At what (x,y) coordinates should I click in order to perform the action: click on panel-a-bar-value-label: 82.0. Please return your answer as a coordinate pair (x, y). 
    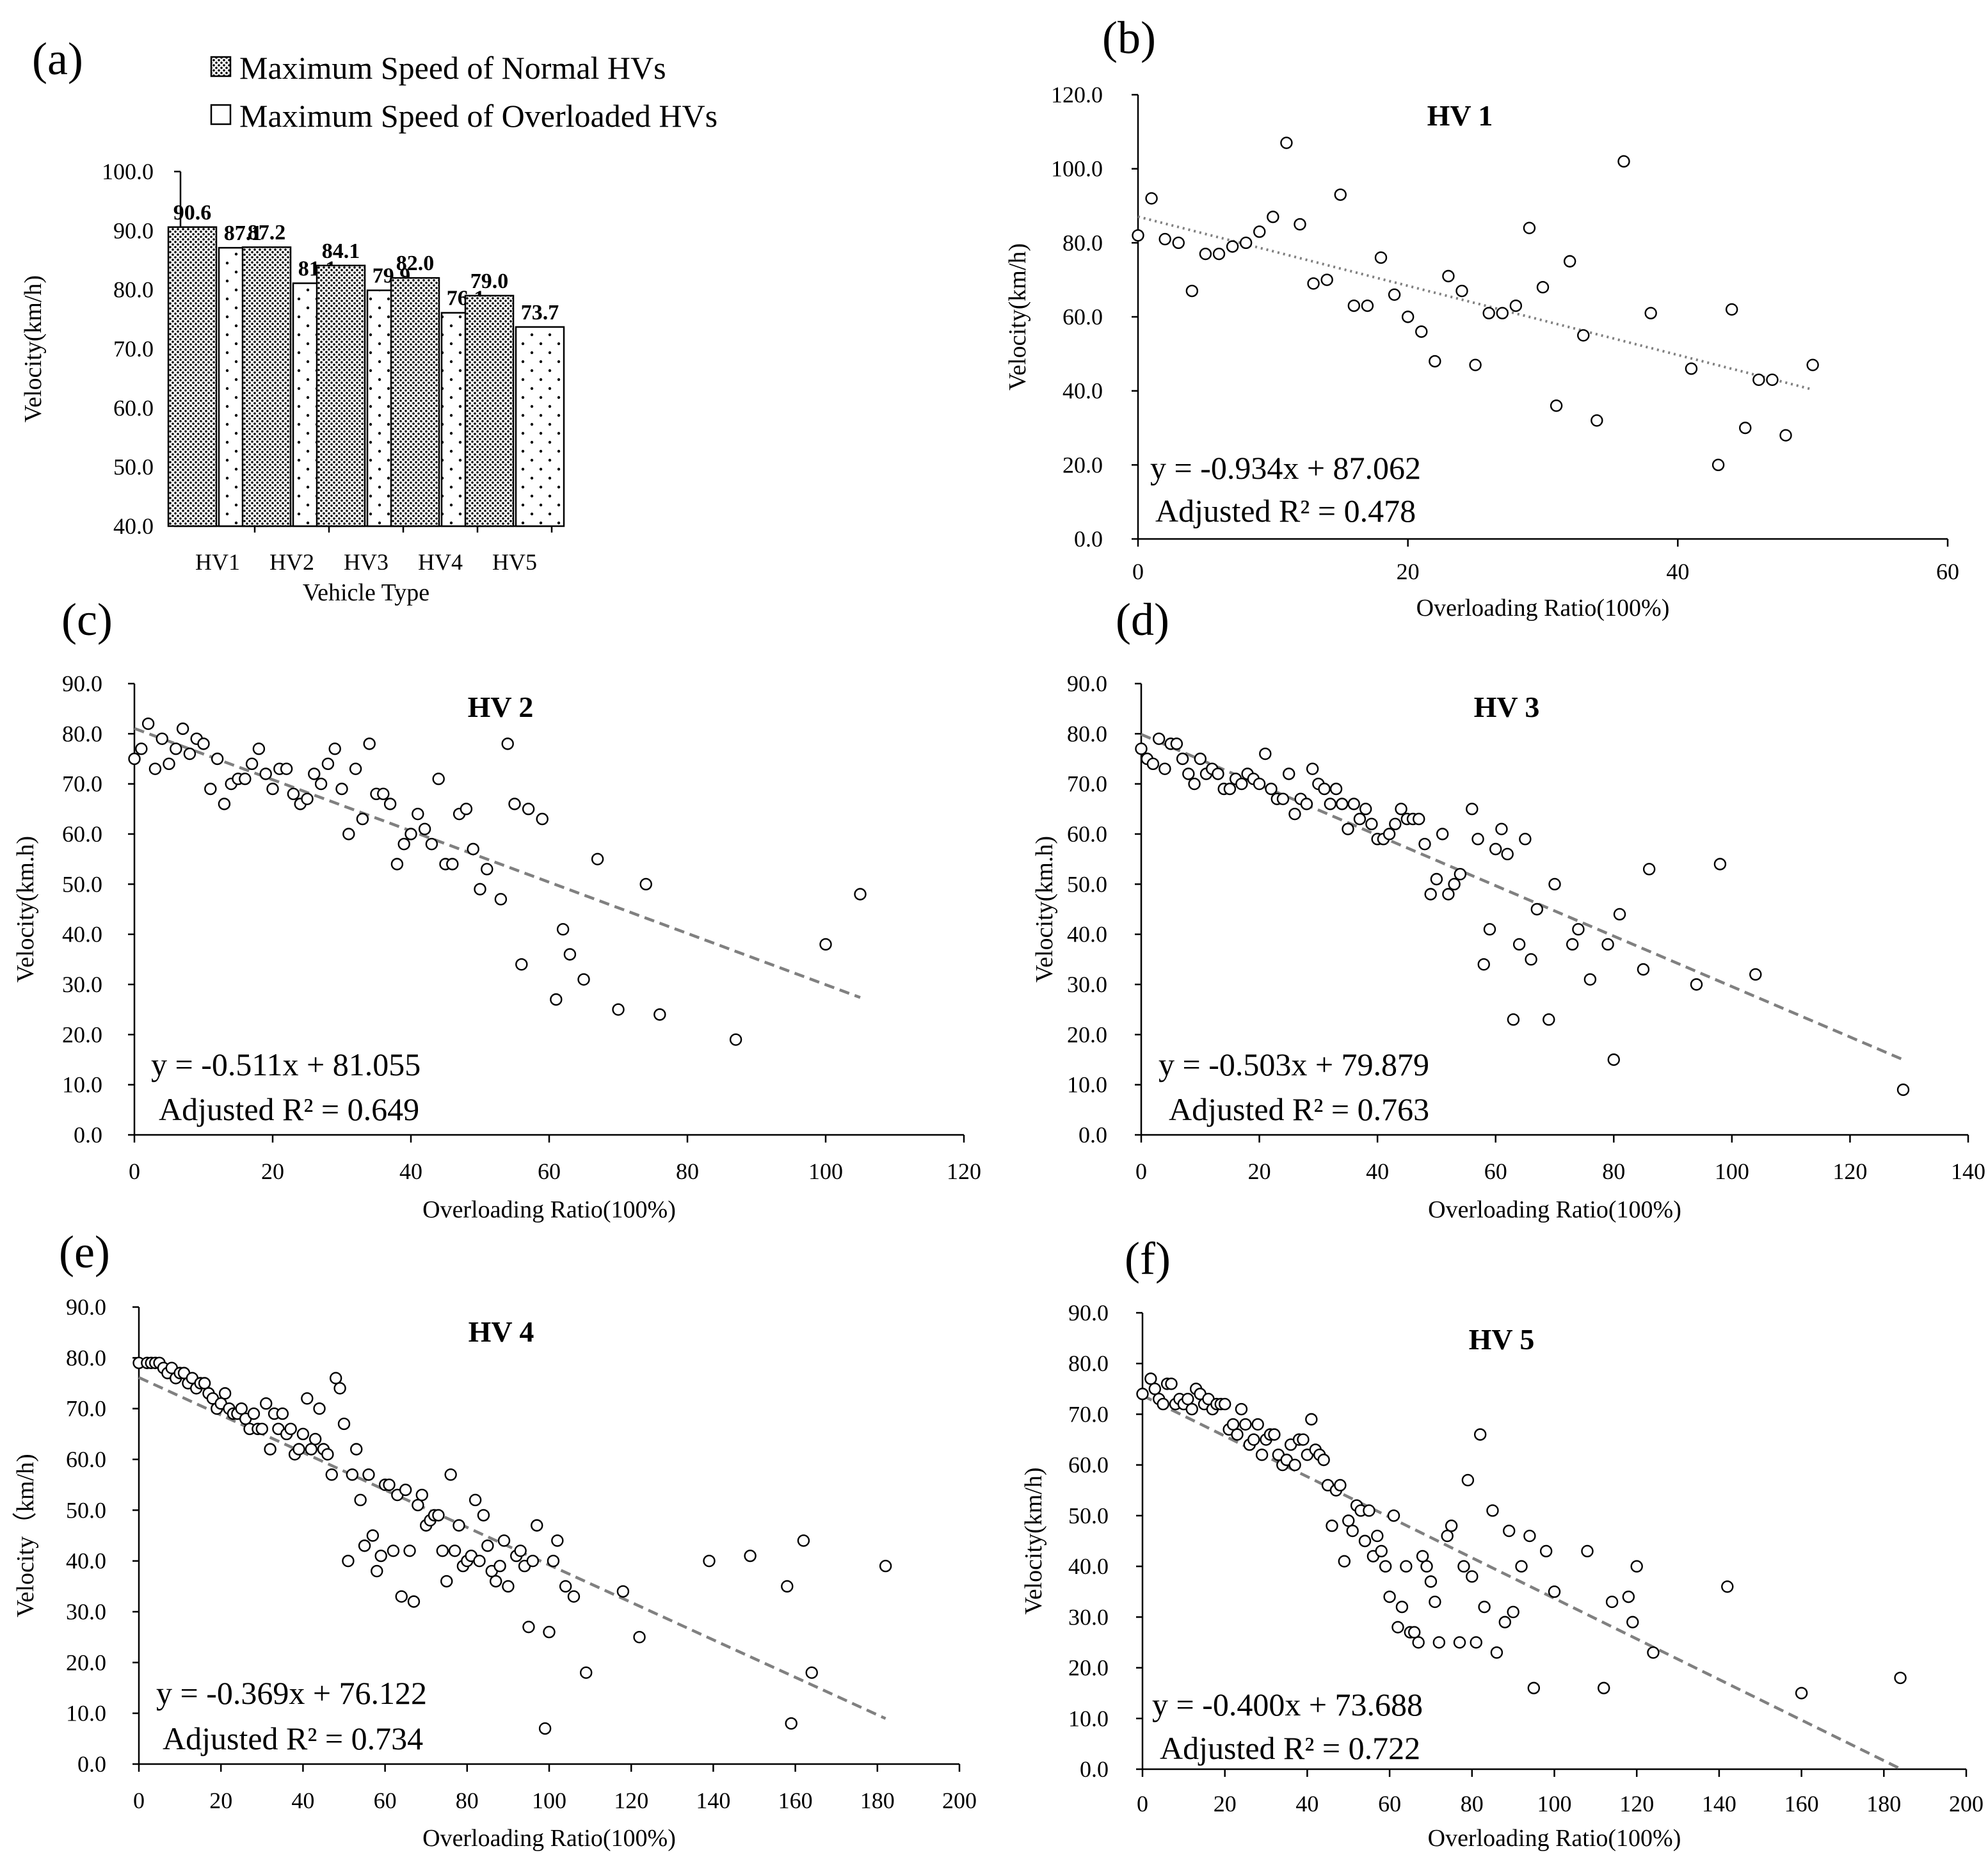
    Looking at the image, I should click on (415, 263).